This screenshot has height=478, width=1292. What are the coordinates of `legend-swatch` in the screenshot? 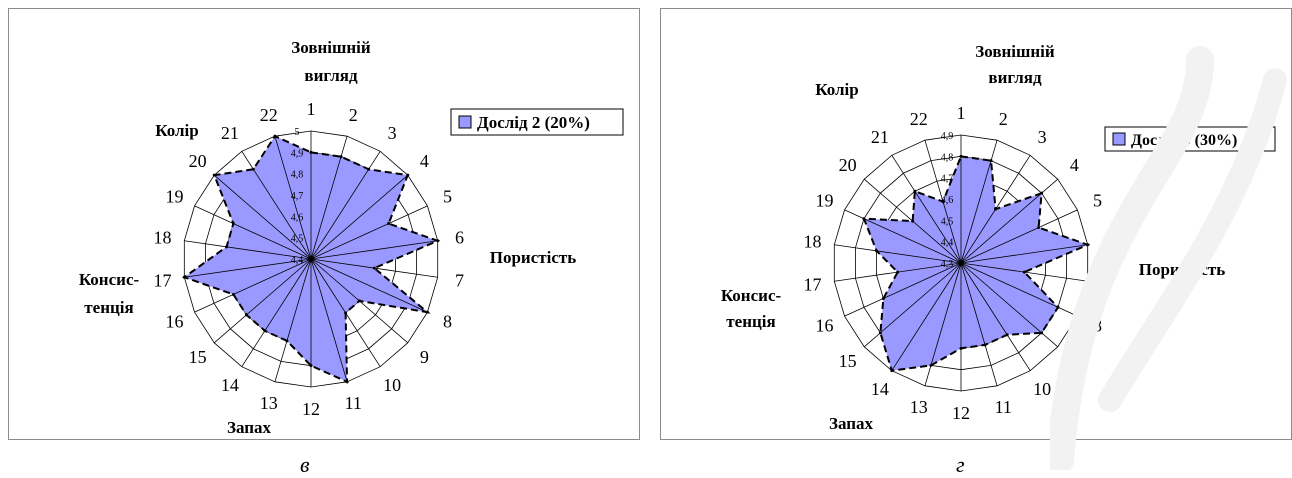 It's located at (1119, 139).